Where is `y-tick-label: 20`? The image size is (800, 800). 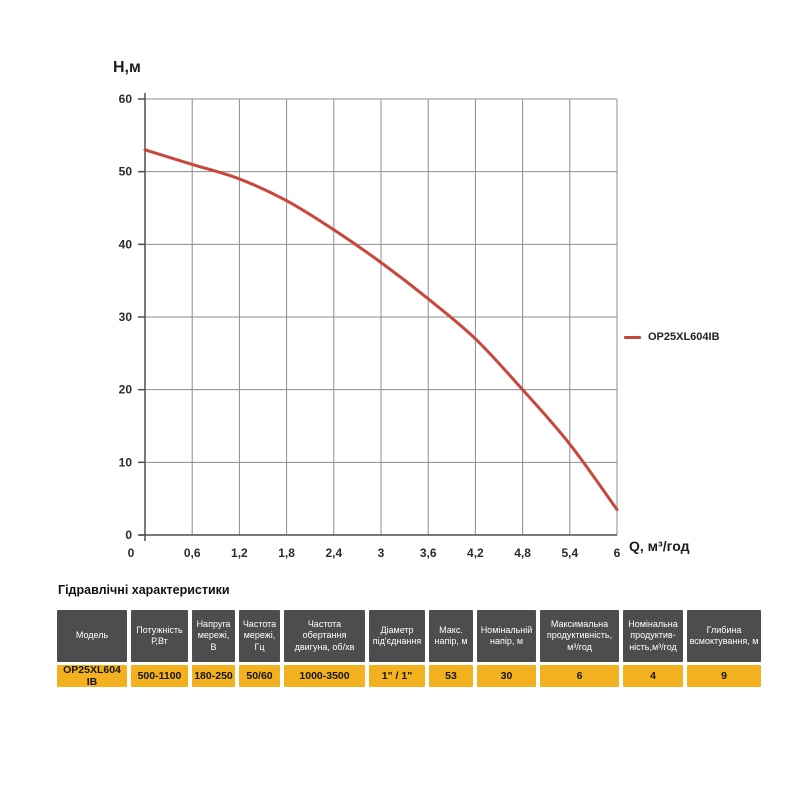
y-tick-label: 20 is located at coordinates (126, 390).